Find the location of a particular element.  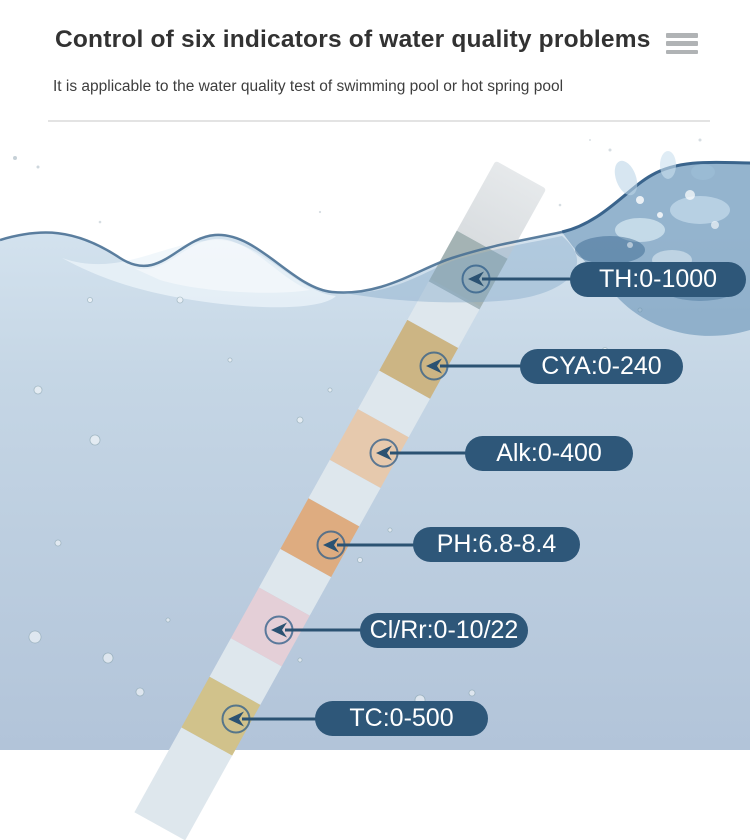

header-divider is located at coordinates (379, 121).